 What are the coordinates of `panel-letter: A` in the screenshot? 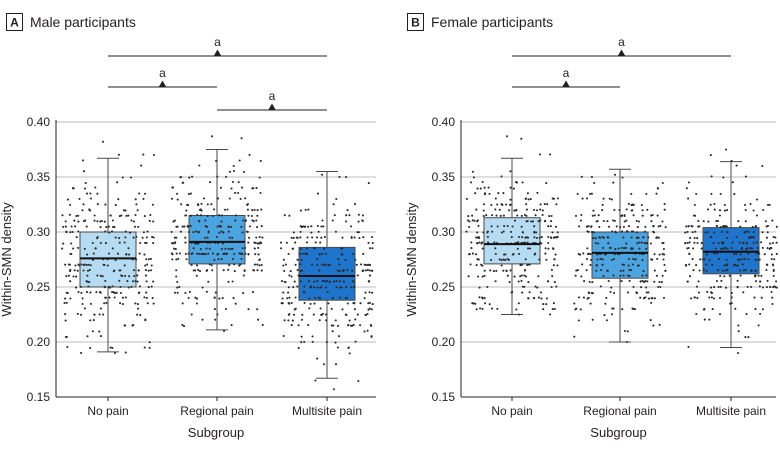 It's located at (14, 23).